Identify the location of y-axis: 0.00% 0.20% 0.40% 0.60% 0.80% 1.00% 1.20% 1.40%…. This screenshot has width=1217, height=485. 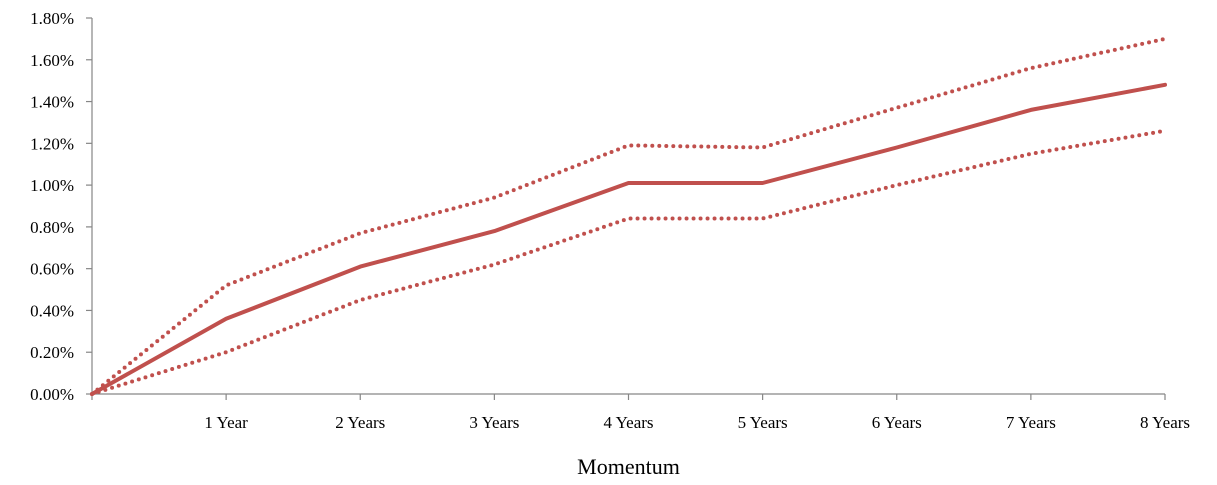
(61, 206).